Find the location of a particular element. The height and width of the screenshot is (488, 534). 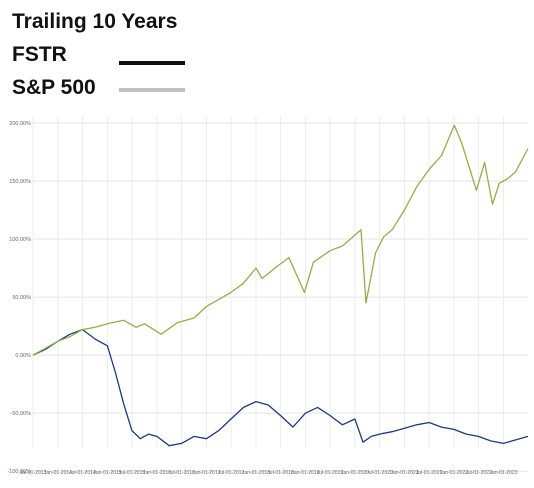

x-tick-label: Jan-01-2018 is located at coordinates (256, 473).